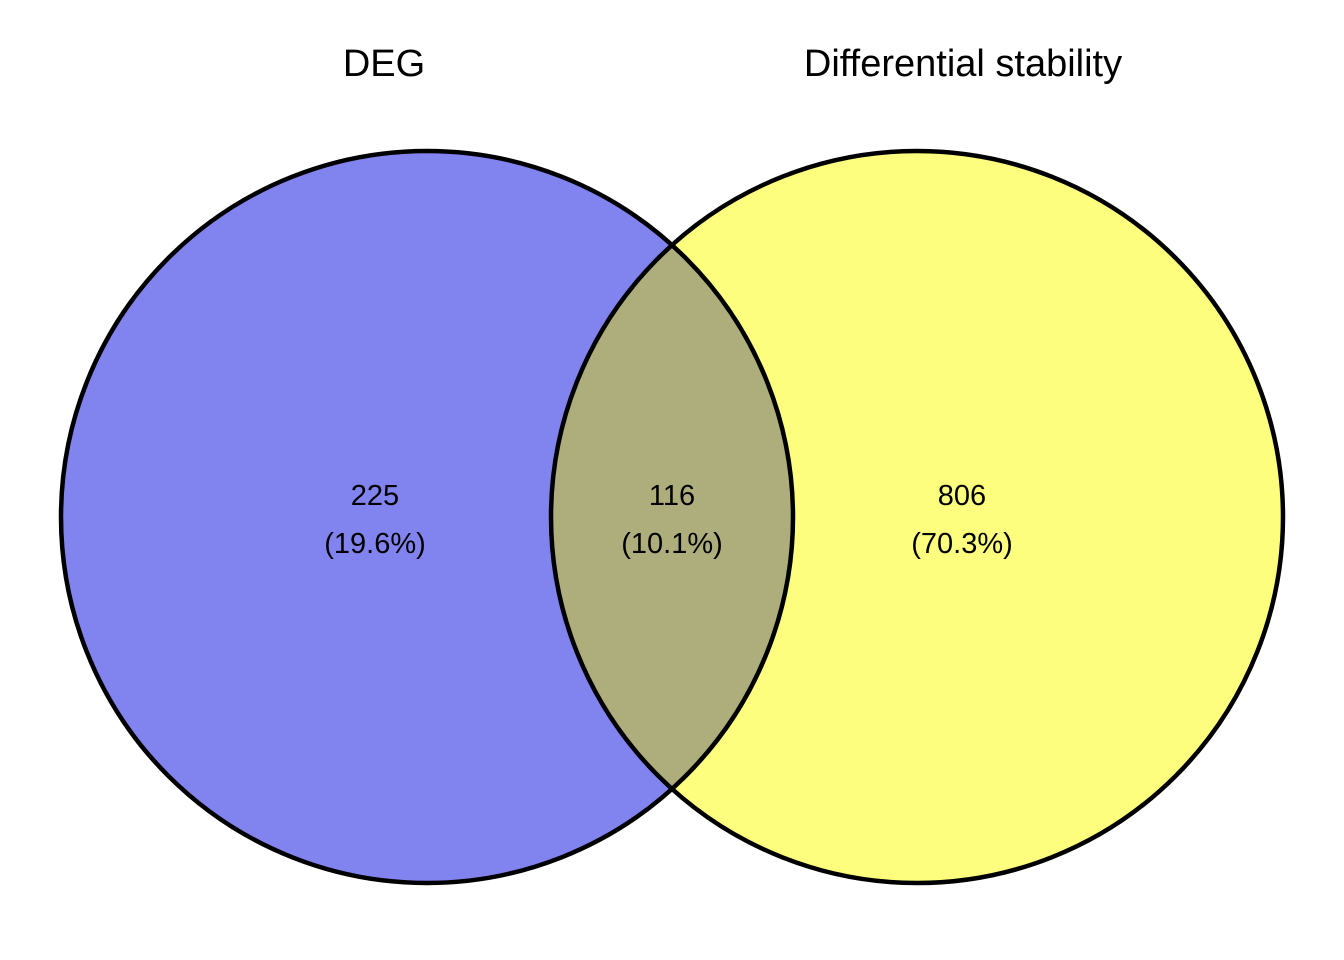 The height and width of the screenshot is (960, 1344). I want to click on region-count-deg-only: 225, so click(375, 496).